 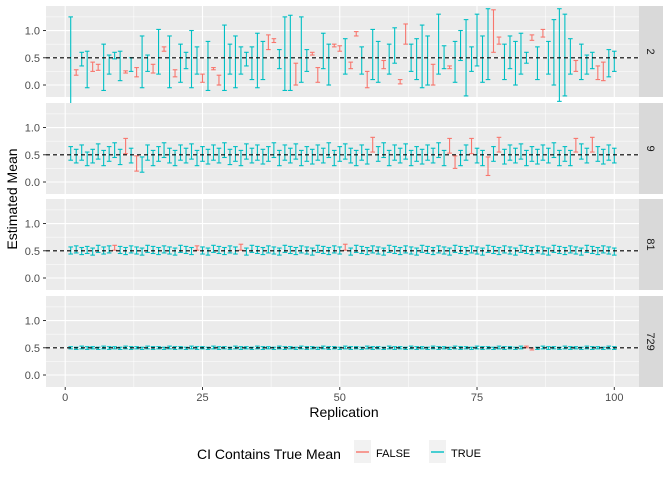 I want to click on facet-strip-label: 81, so click(x=650, y=244).